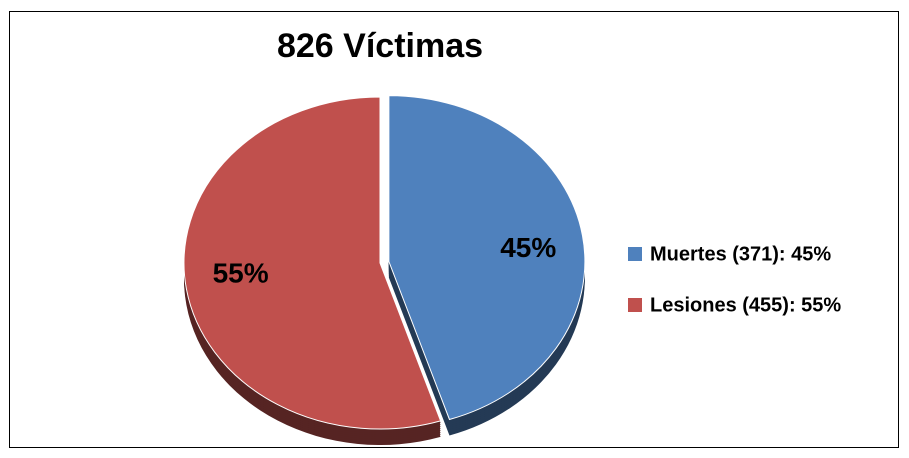 This screenshot has width=909, height=458. I want to click on legend-label: Lesiones (455): 55%, so click(745, 305).